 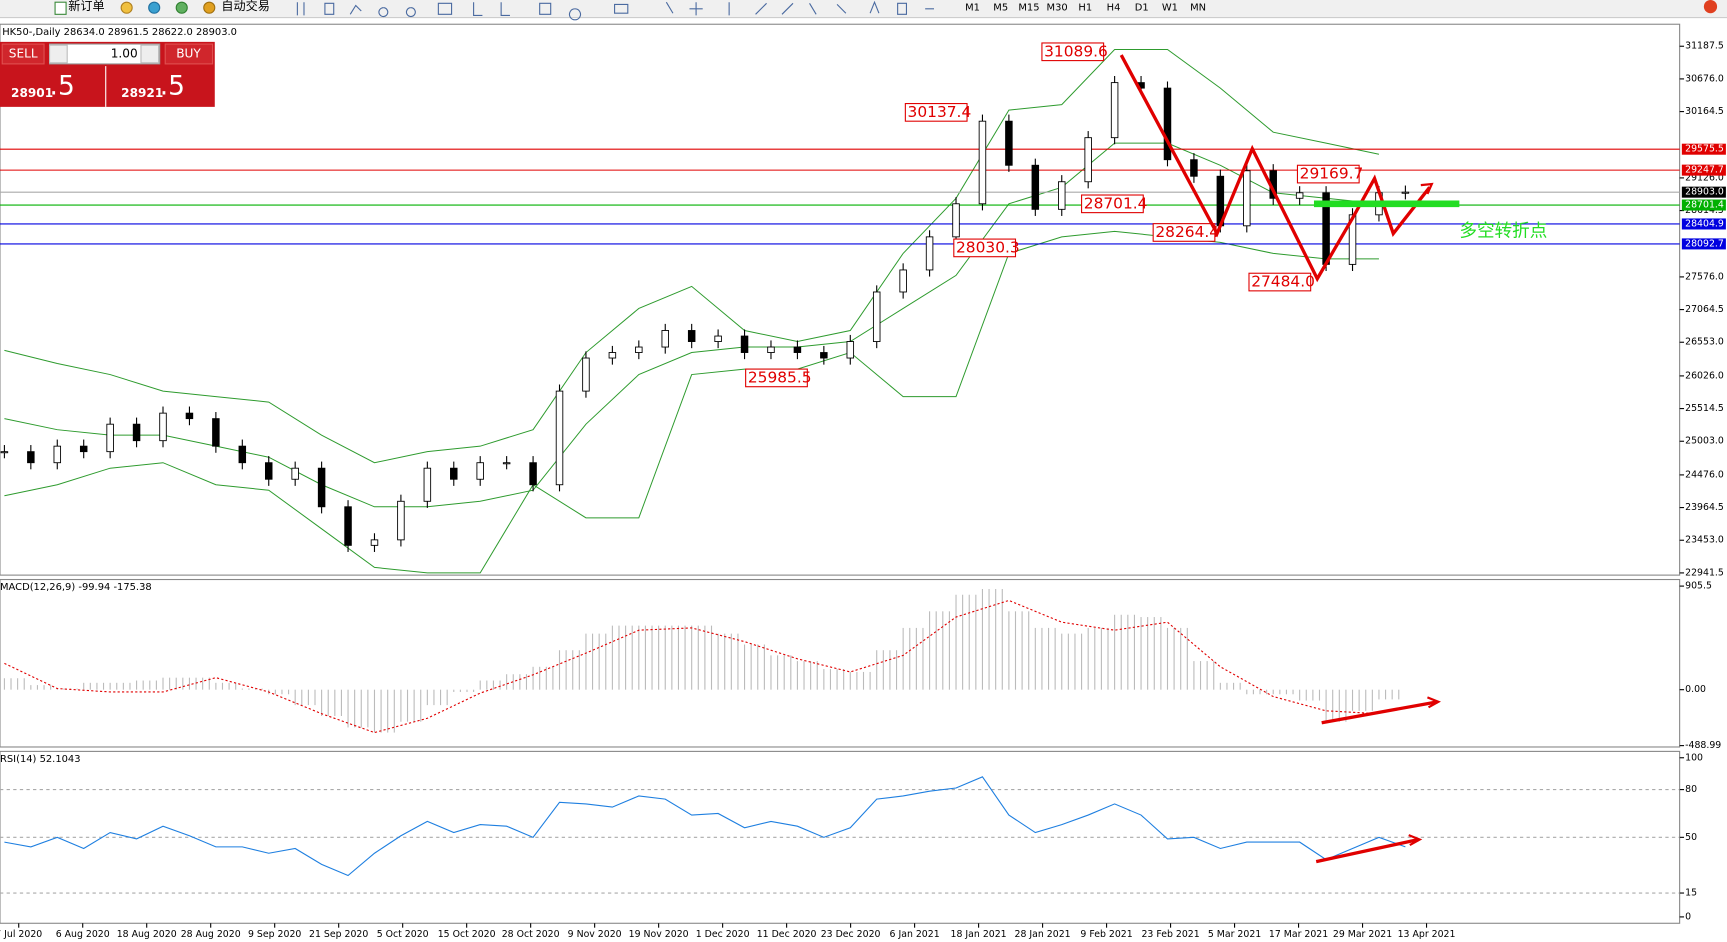 I want to click on x-tick-label: 18 Jan 2021, so click(x=979, y=934).